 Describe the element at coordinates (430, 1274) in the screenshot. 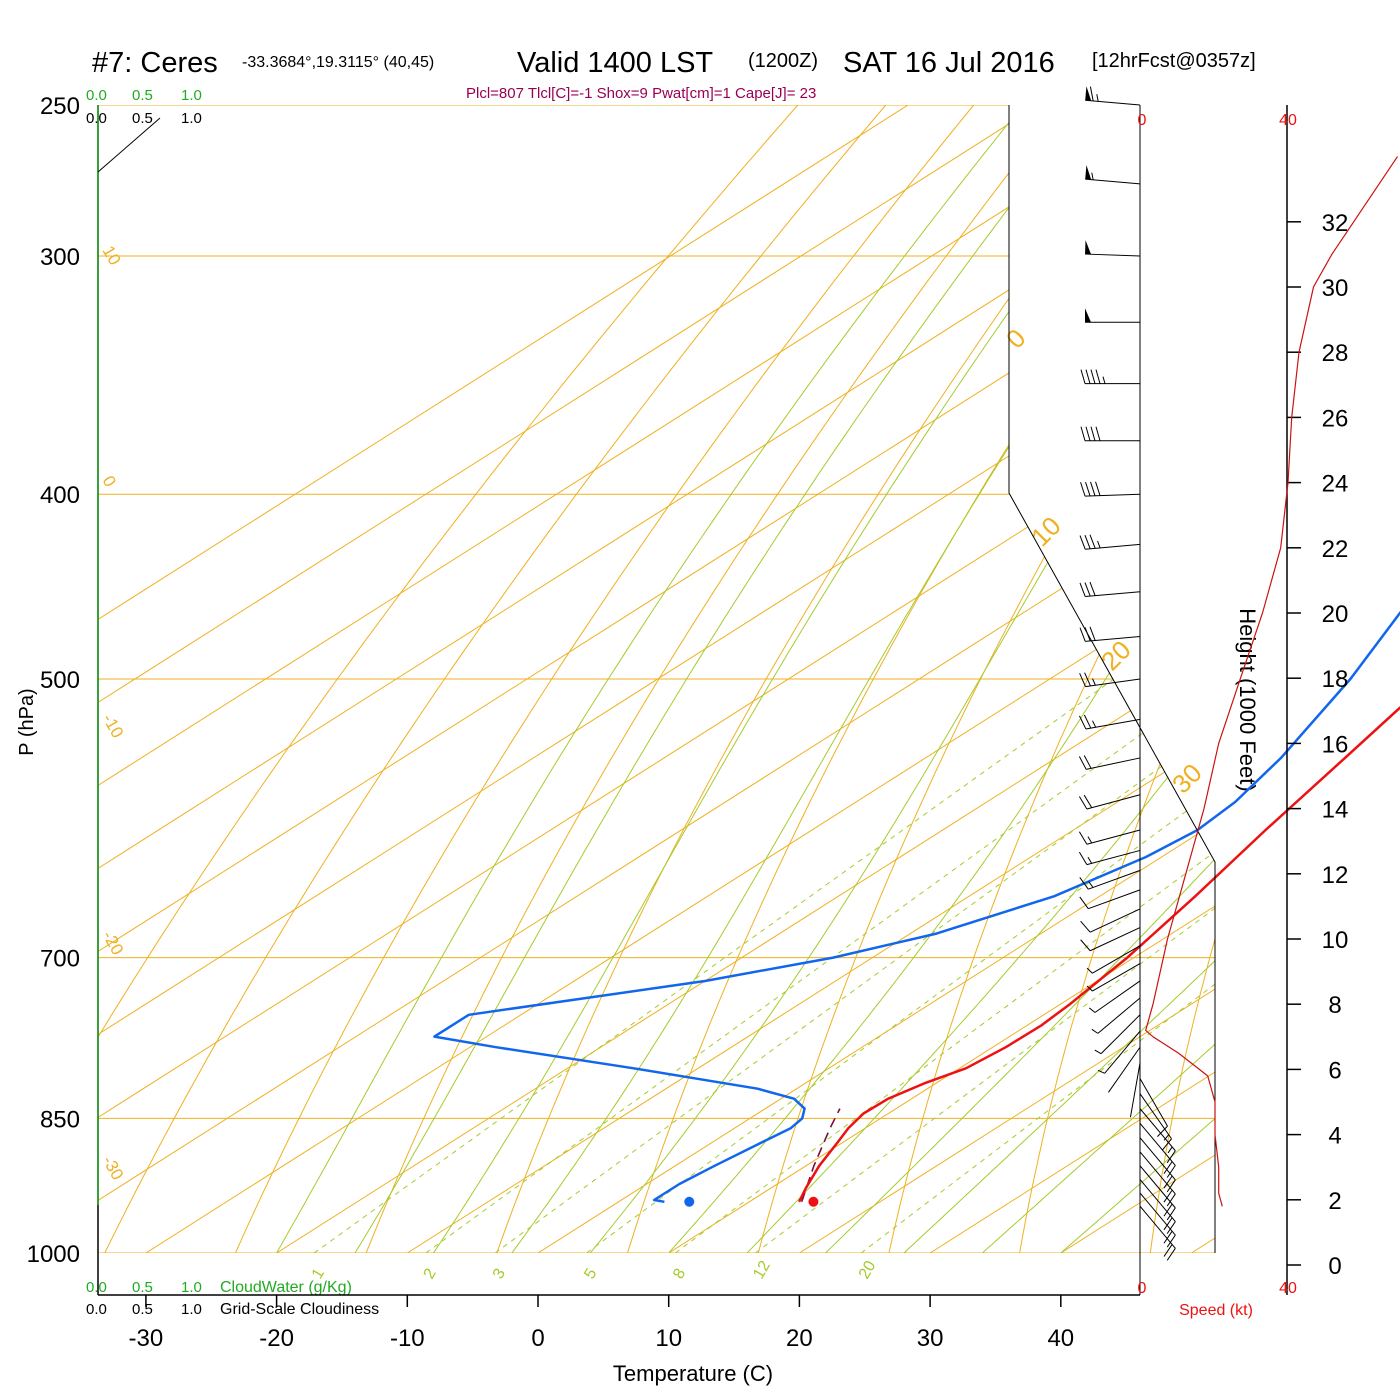

I see `mixing-ratio-label-2: 2` at that location.